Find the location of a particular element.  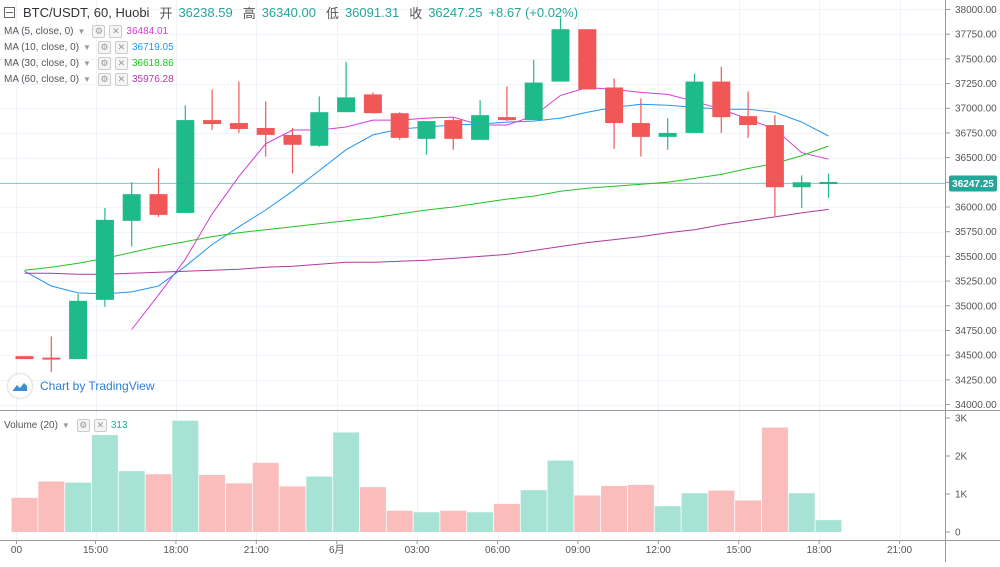

low-value: 36091.31 is located at coordinates (372, 12).